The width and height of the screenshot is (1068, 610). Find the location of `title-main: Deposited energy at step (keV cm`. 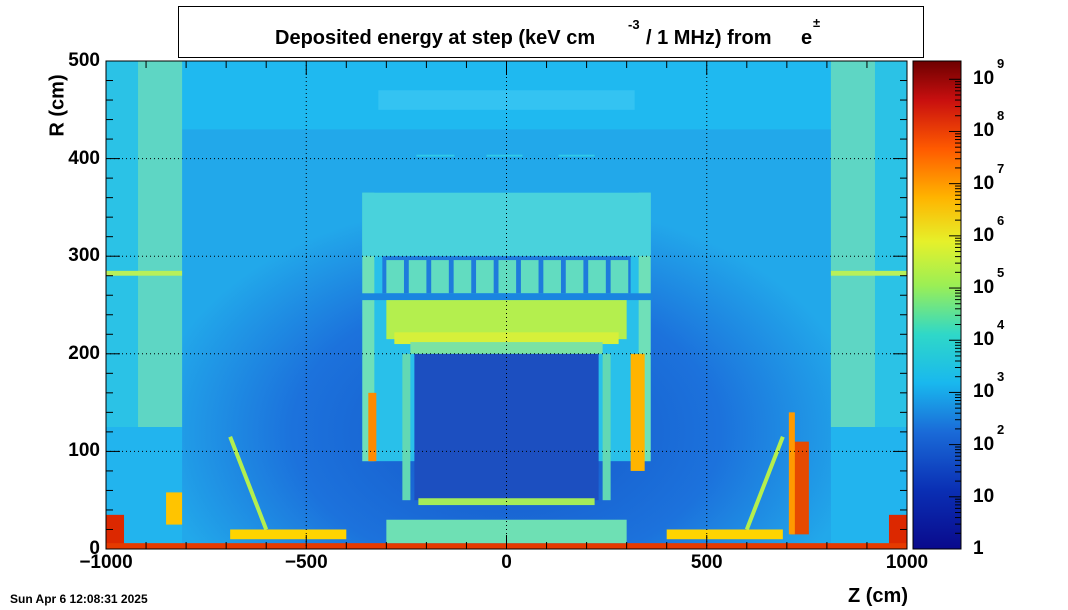

title-main: Deposited energy at step (keV cm is located at coordinates (435, 38).